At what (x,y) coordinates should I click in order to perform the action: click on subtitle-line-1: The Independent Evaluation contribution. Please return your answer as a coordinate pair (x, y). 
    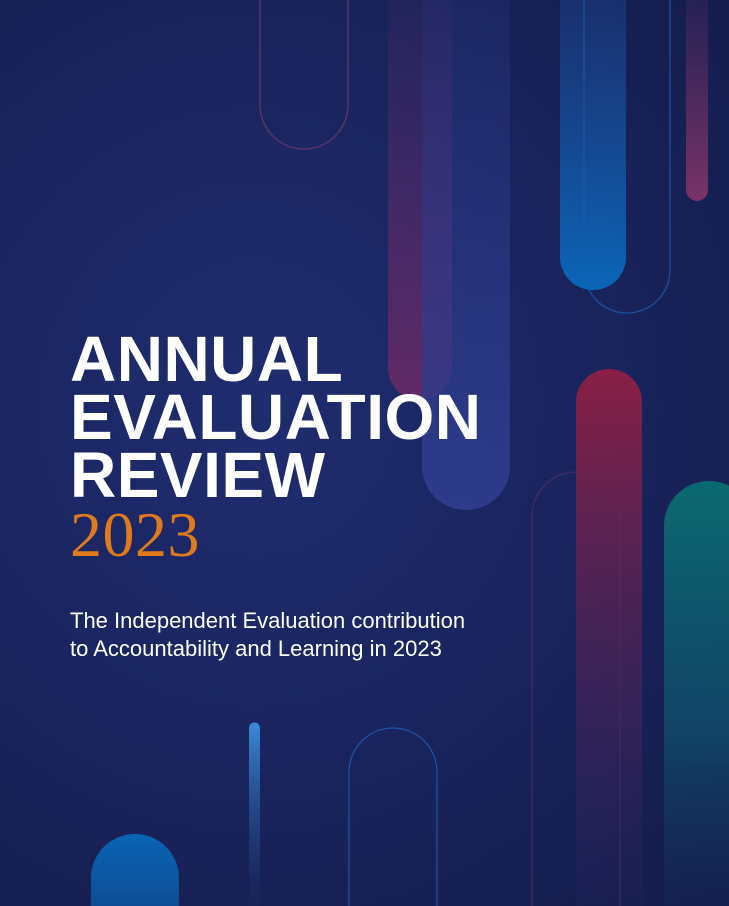
    Looking at the image, I should click on (268, 620).